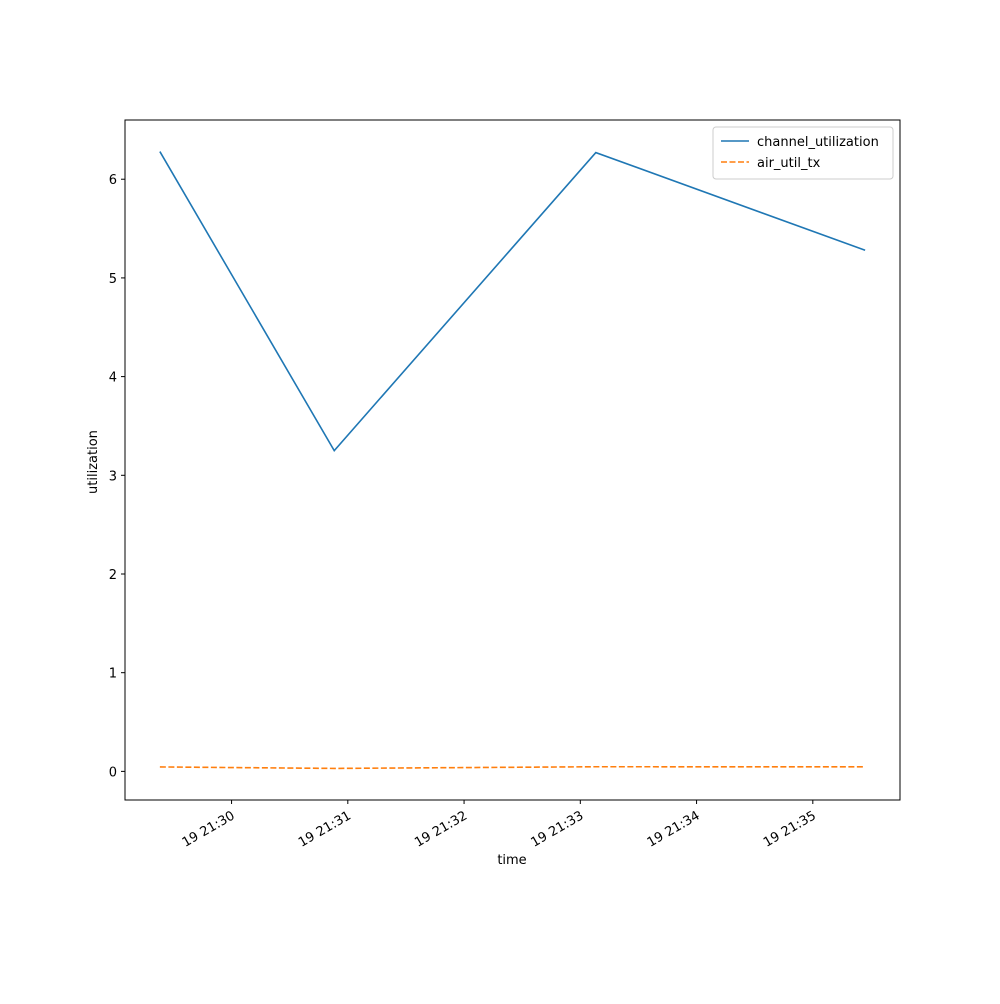  I want to click on legend-box, so click(803, 153).